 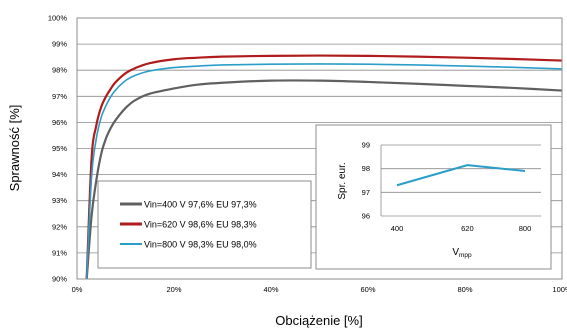 I want to click on legend-label-vin-620: Vin=620 V 98,6% EU 98,3%, so click(x=200, y=225).